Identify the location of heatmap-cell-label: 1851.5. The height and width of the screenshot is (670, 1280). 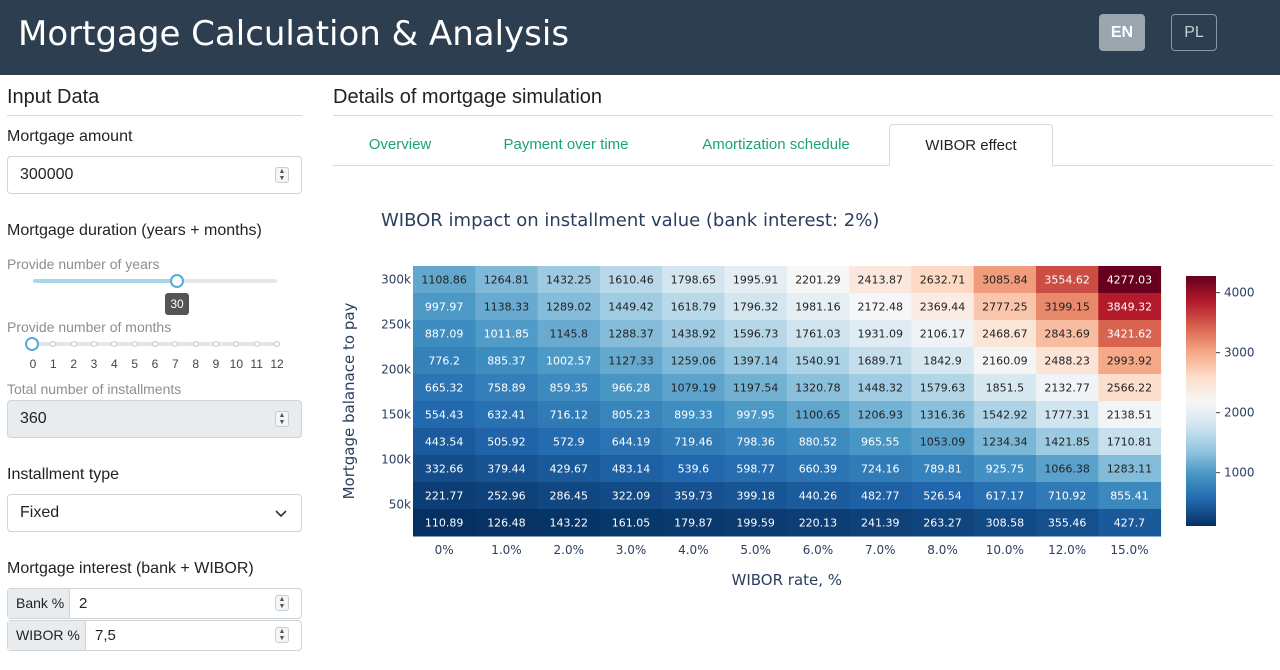
(1005, 388).